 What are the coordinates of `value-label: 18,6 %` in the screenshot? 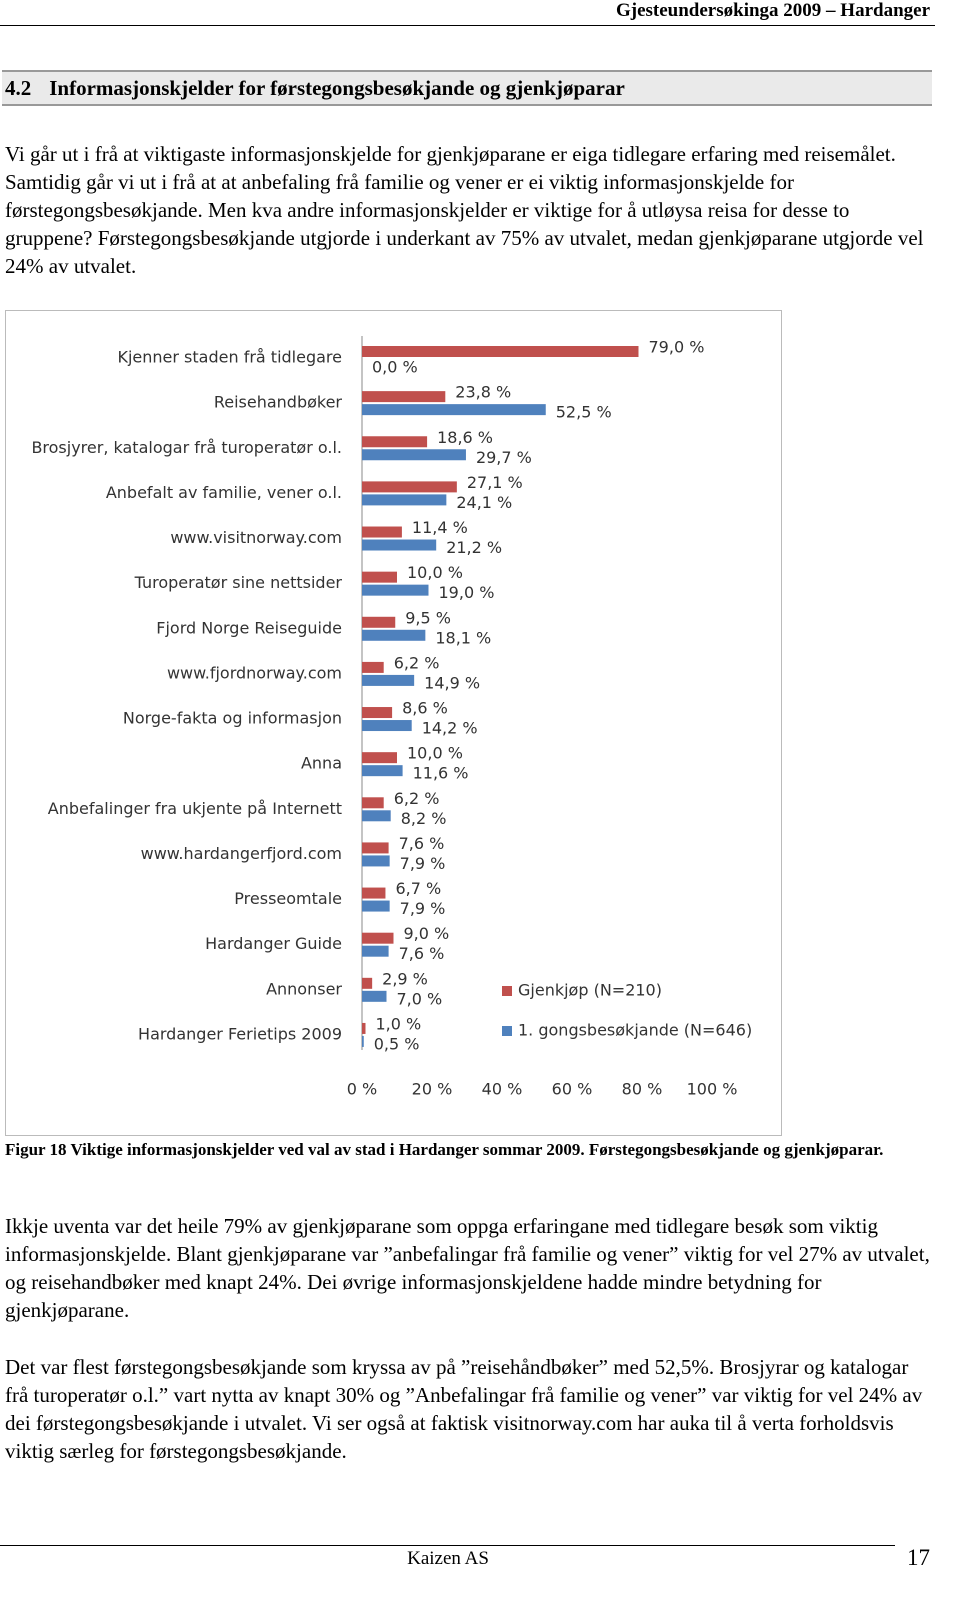 It's located at (465, 437).